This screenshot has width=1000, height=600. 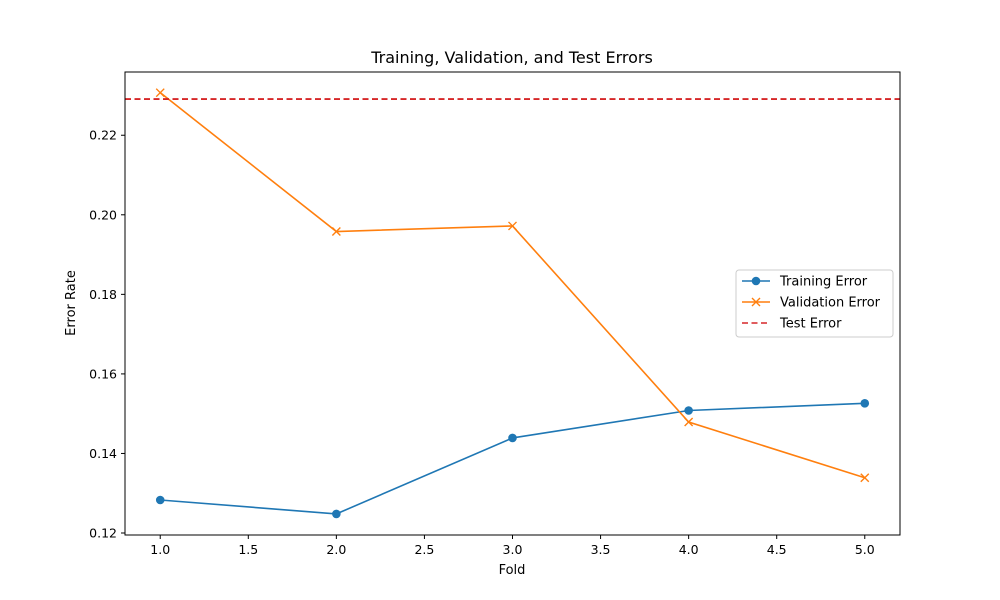 I want to click on y-tick-label: 0.12, so click(x=103, y=533).